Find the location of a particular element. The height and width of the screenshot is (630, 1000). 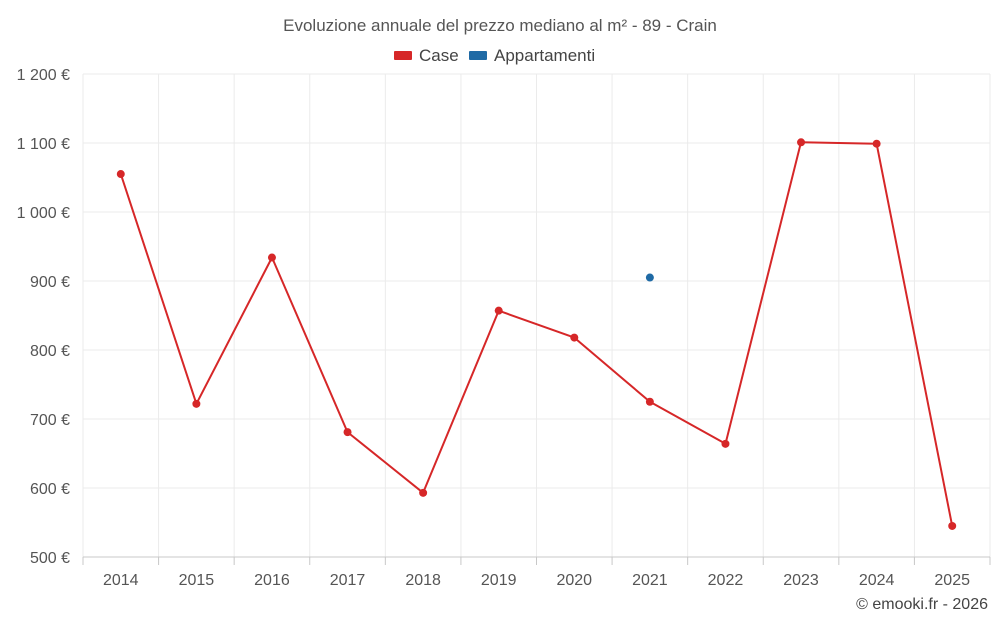

x-tick-label: 2018 is located at coordinates (423, 580).